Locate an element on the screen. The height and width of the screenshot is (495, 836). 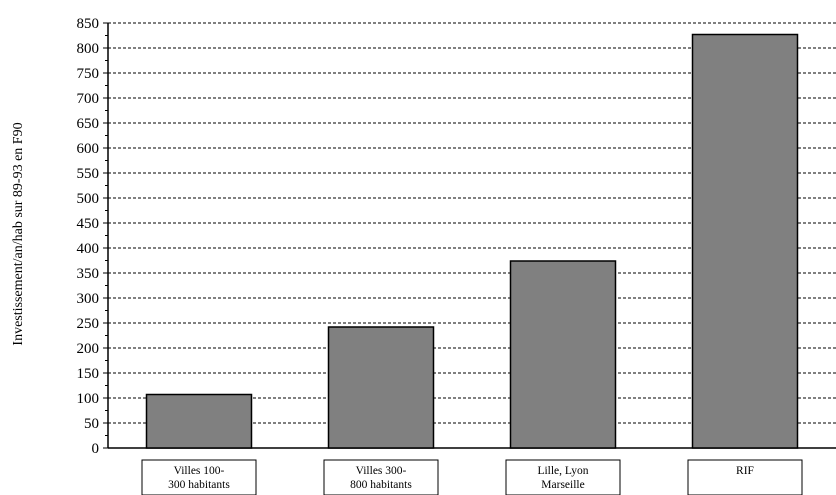
y-tick-label: 400 is located at coordinates (88, 249).